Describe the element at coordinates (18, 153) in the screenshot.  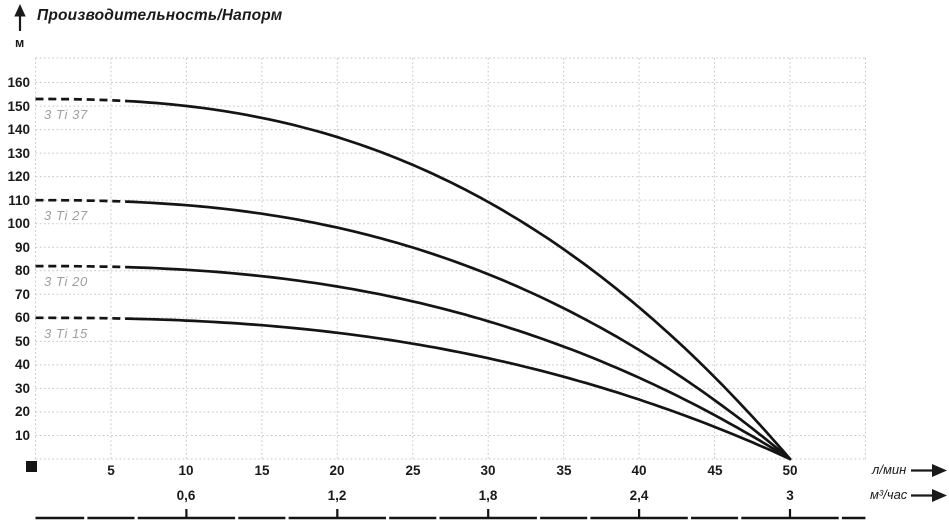
I see `y-axis-tick-130: 130` at that location.